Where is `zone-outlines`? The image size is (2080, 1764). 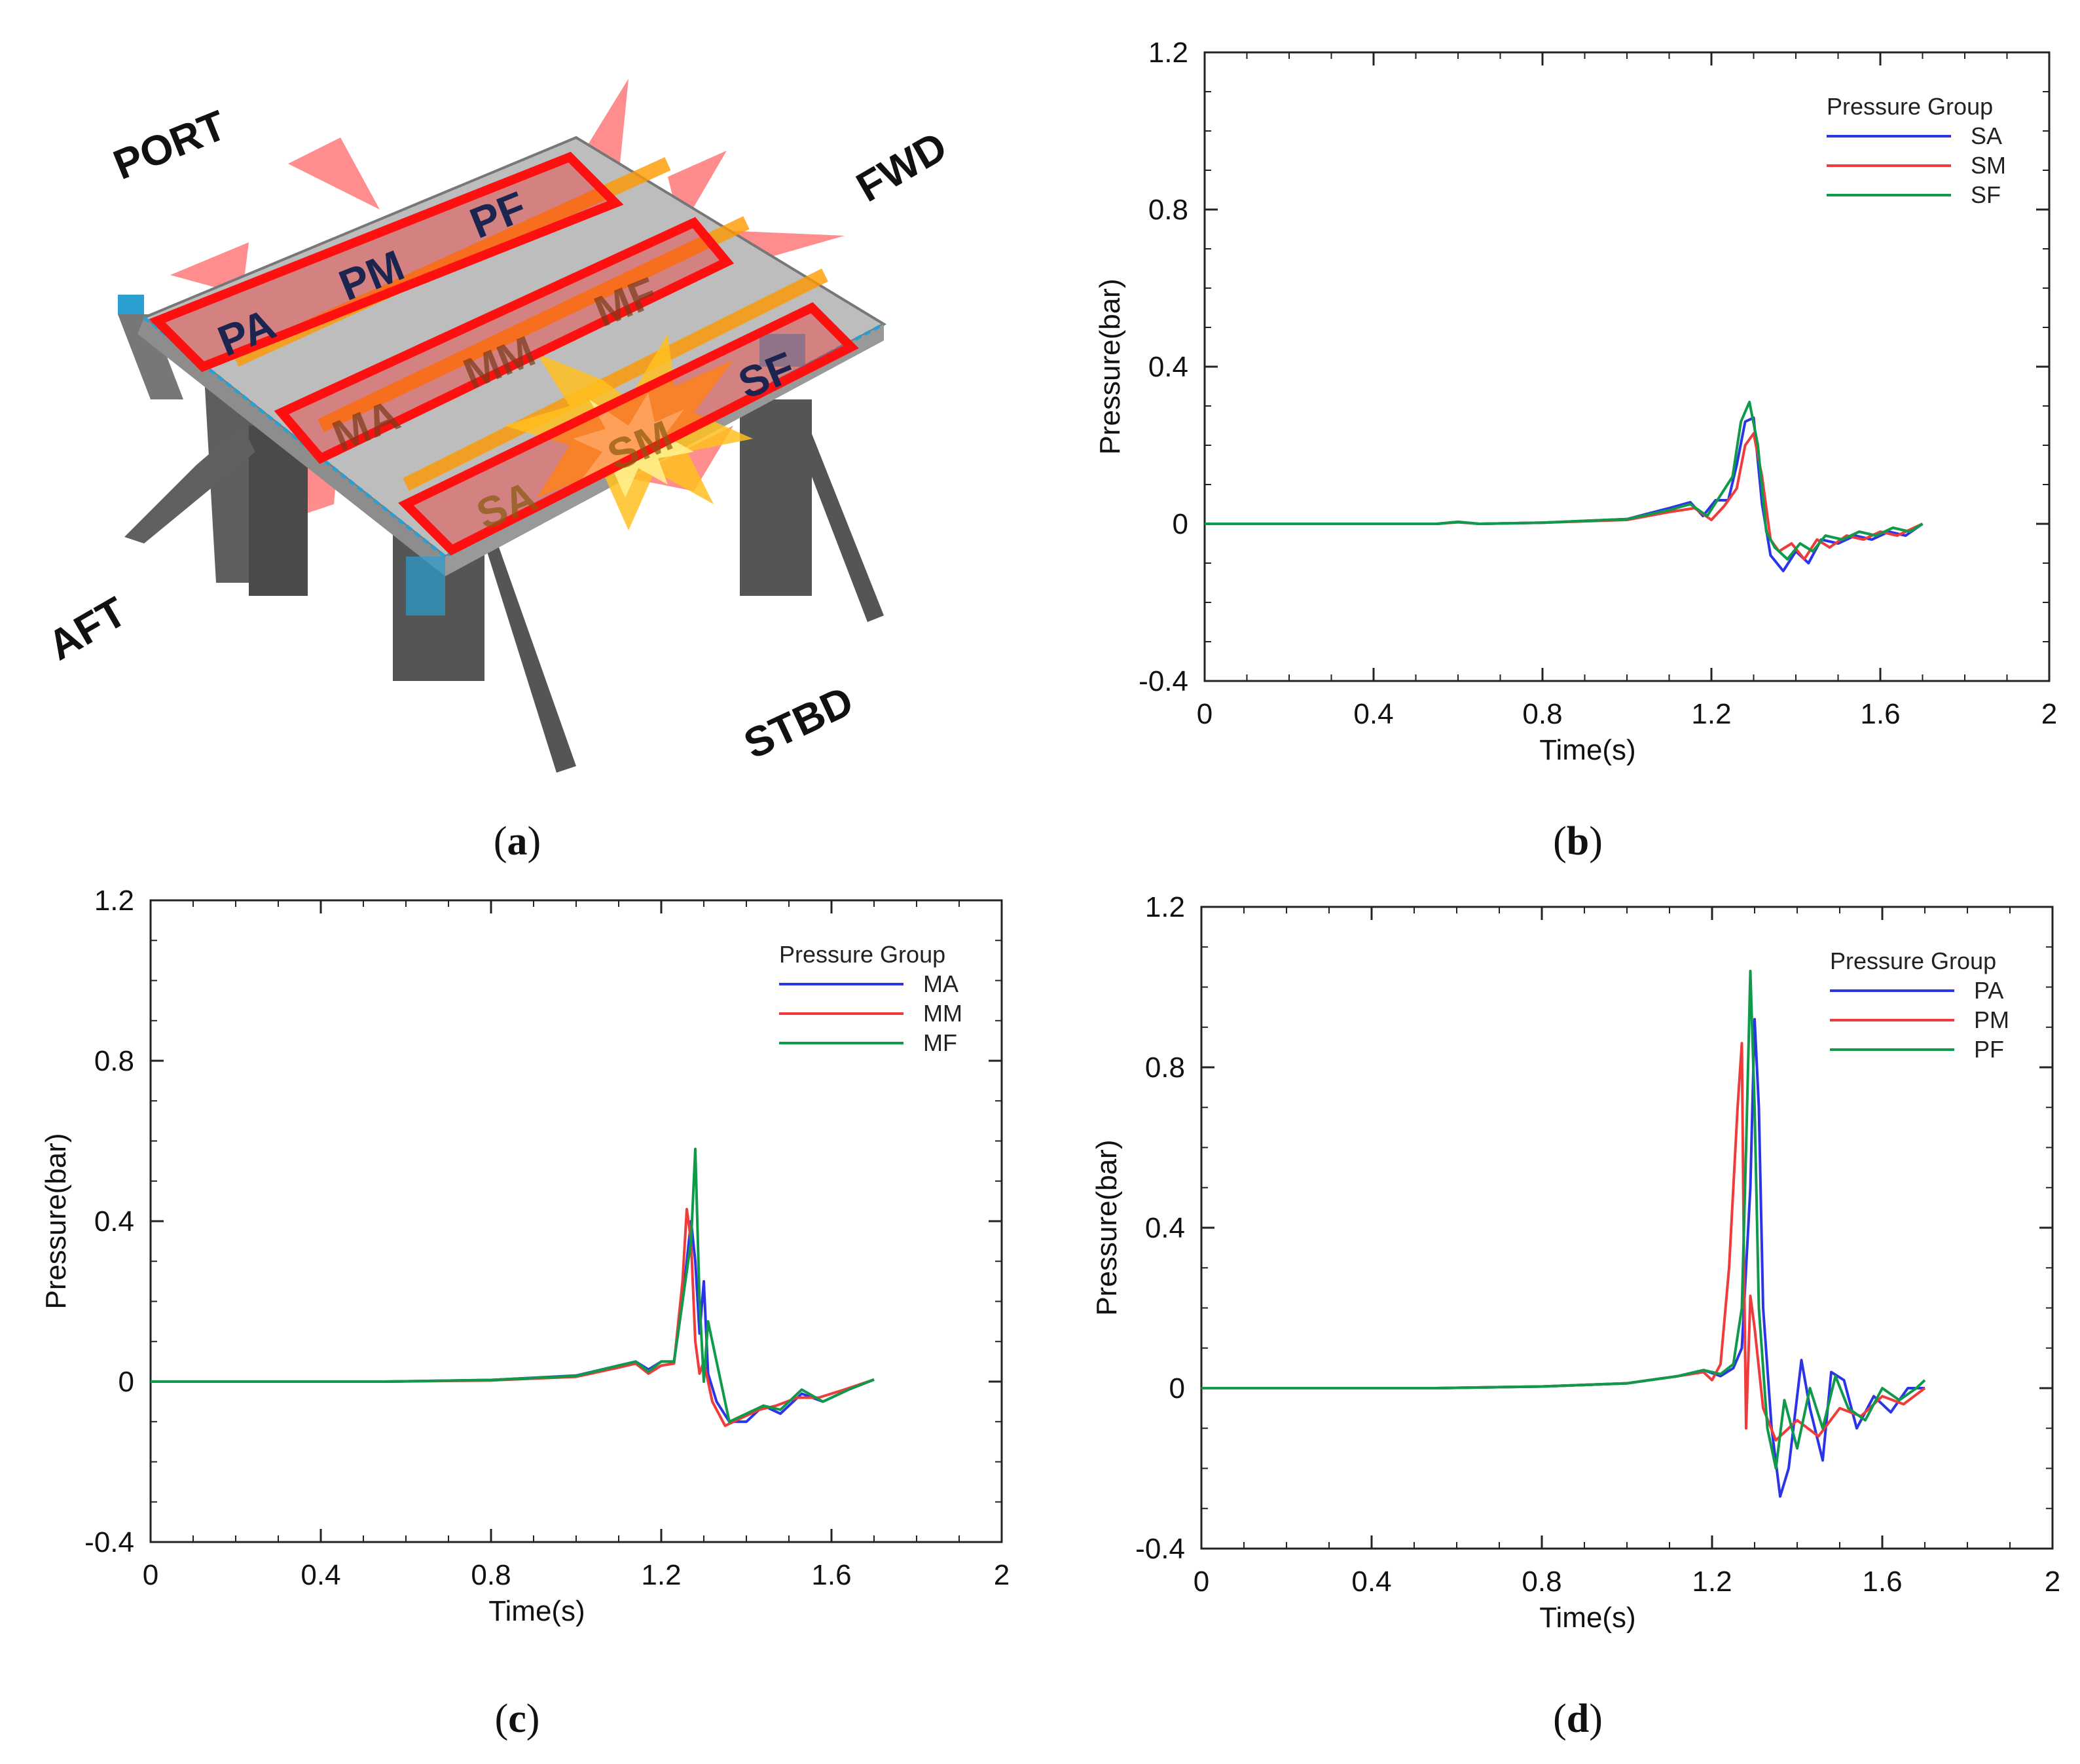 zone-outlines is located at coordinates (504, 353).